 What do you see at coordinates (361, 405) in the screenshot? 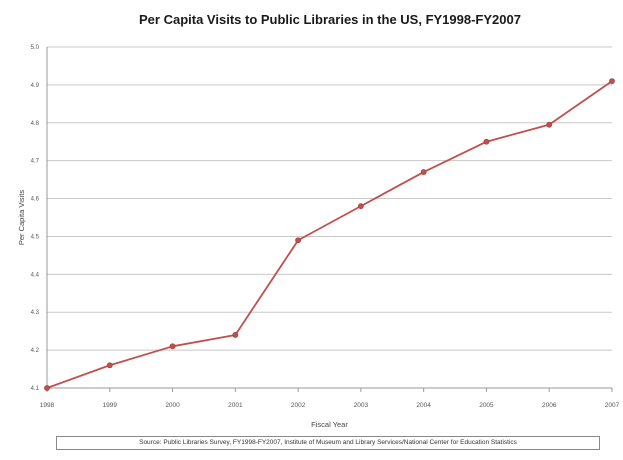
I see `x-tick-label: 2003` at bounding box center [361, 405].